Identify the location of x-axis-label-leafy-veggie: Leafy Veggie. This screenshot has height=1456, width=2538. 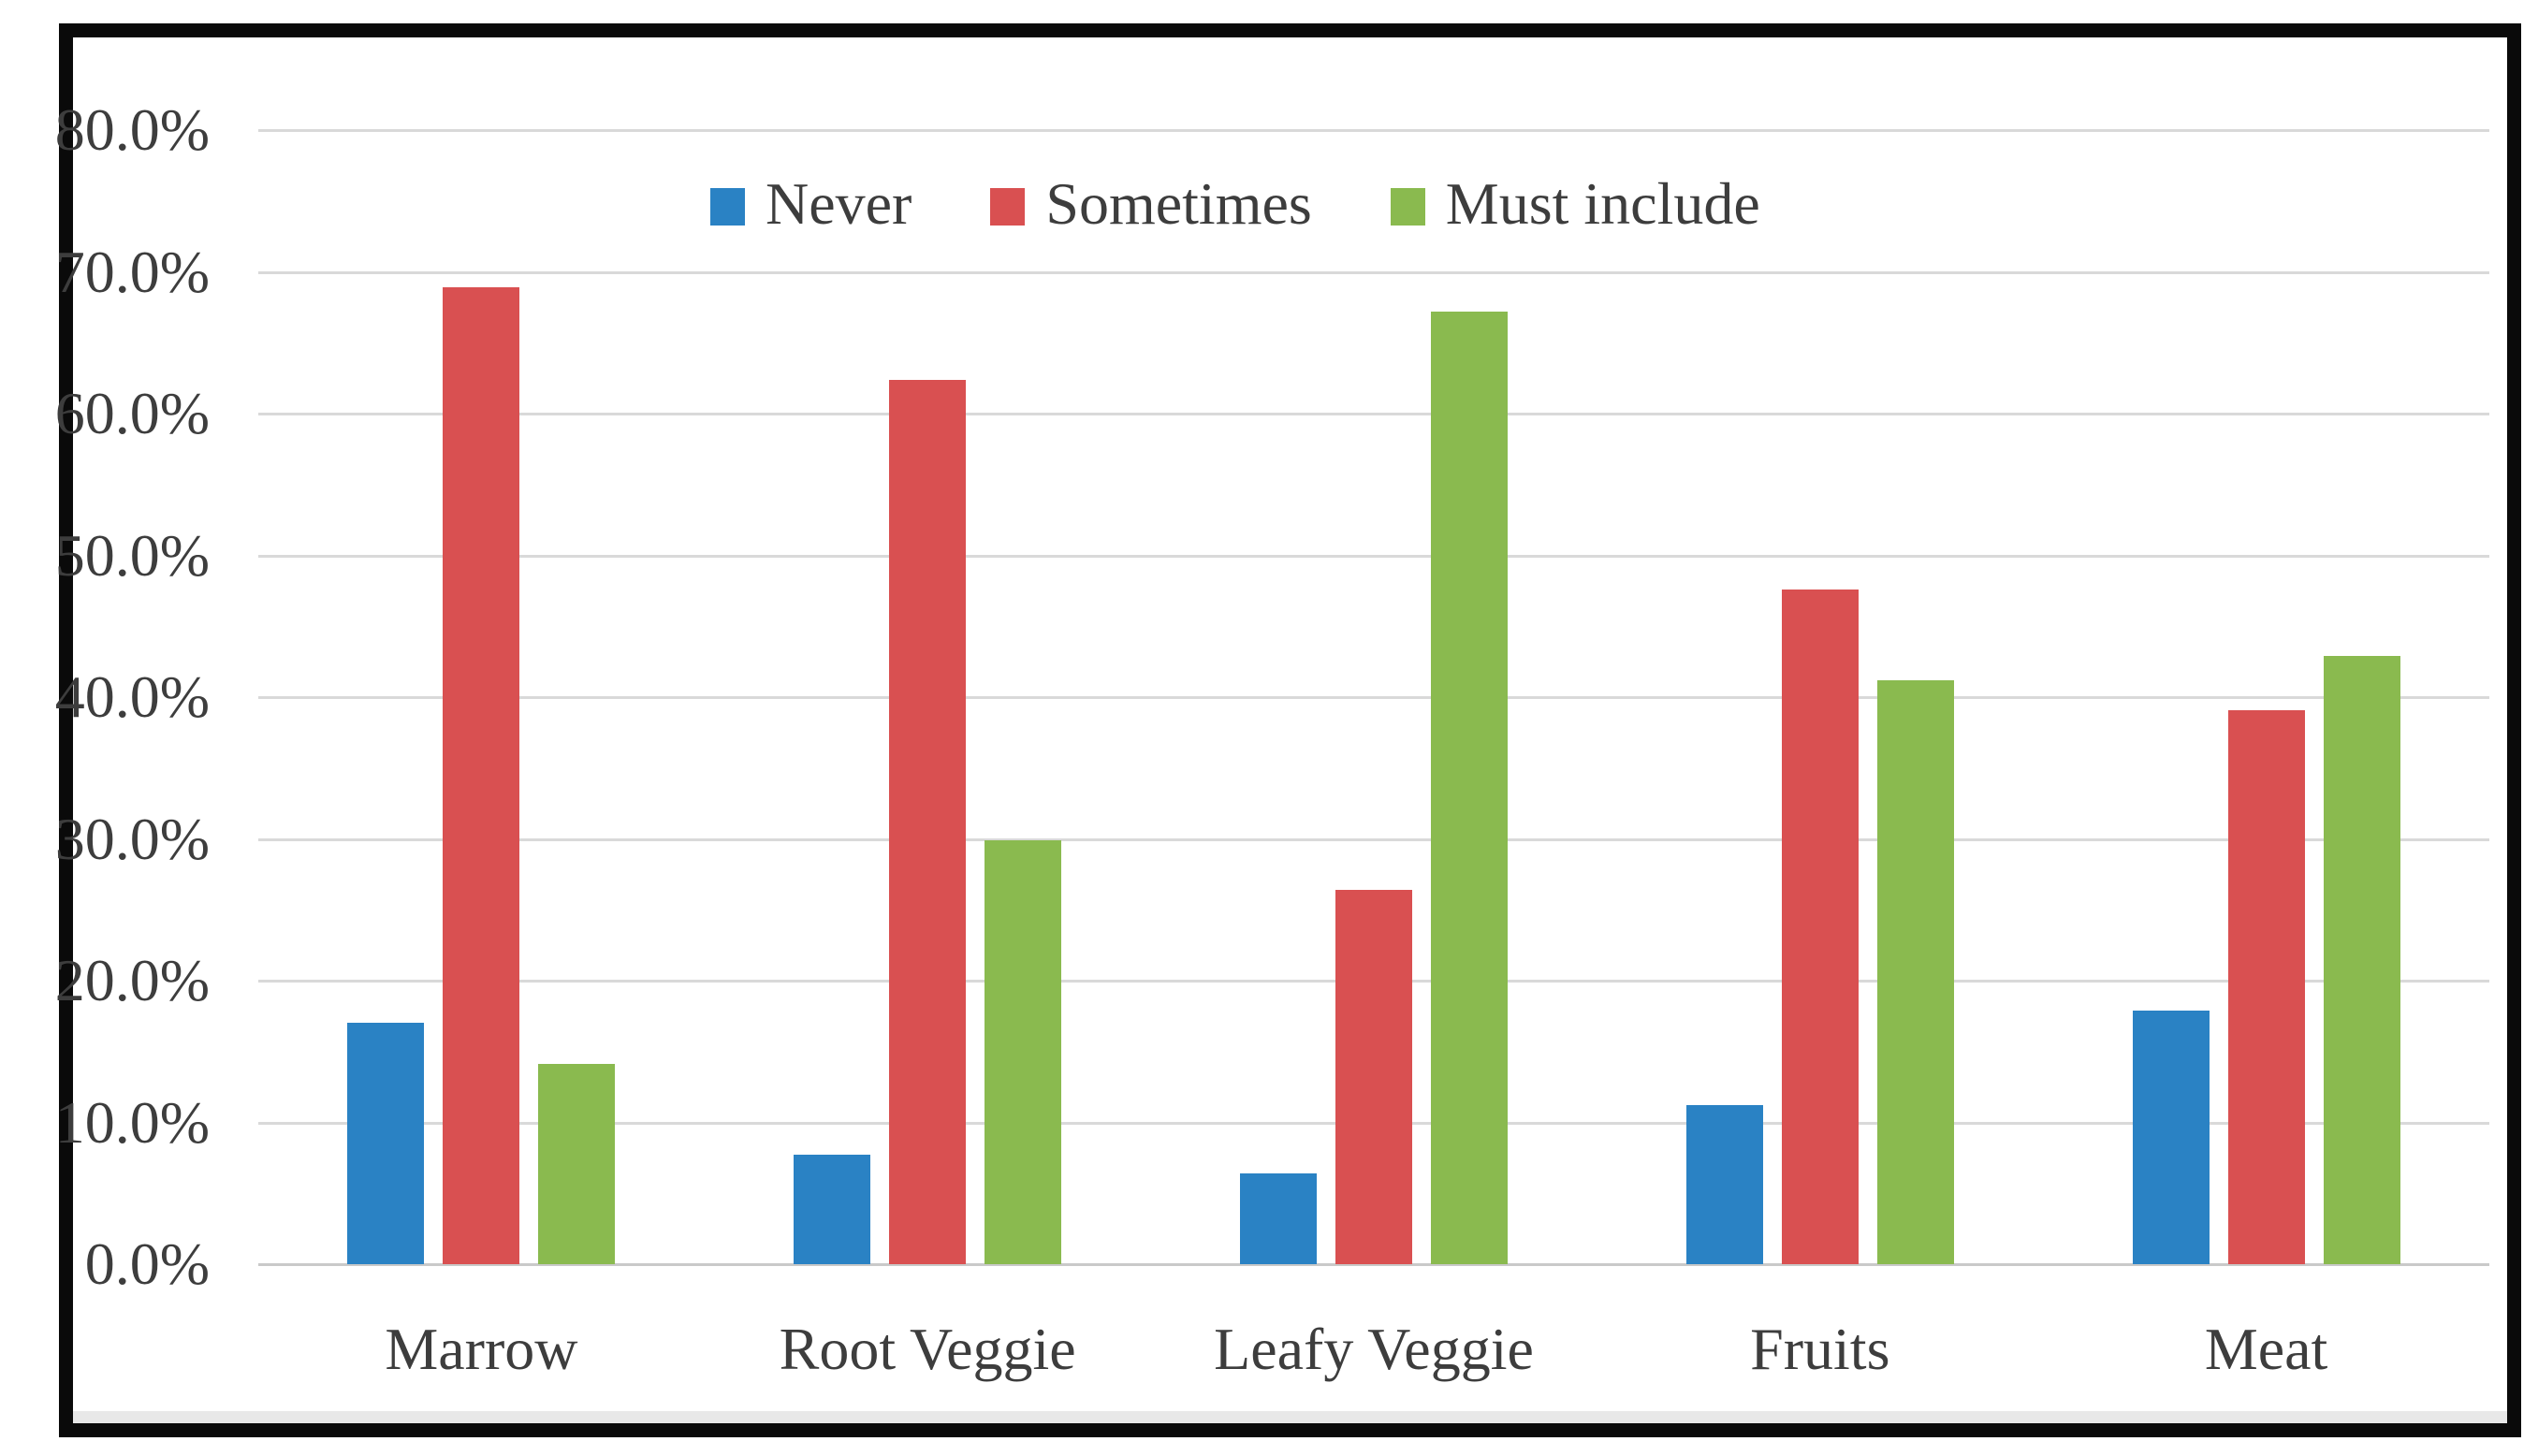
(1374, 1349).